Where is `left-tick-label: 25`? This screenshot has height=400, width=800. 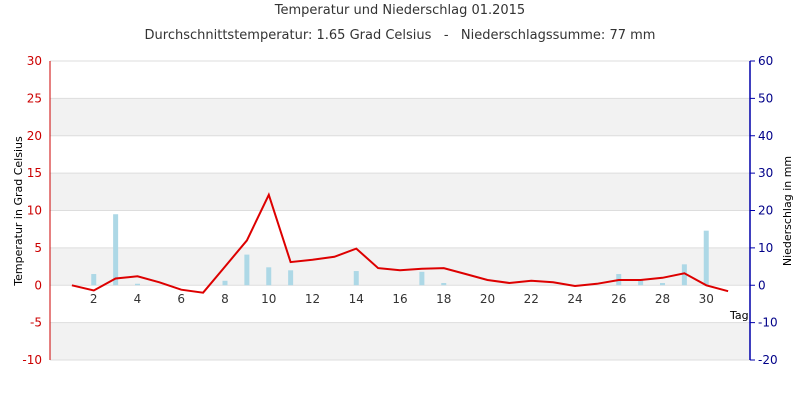 left-tick-label: 25 is located at coordinates (34, 98).